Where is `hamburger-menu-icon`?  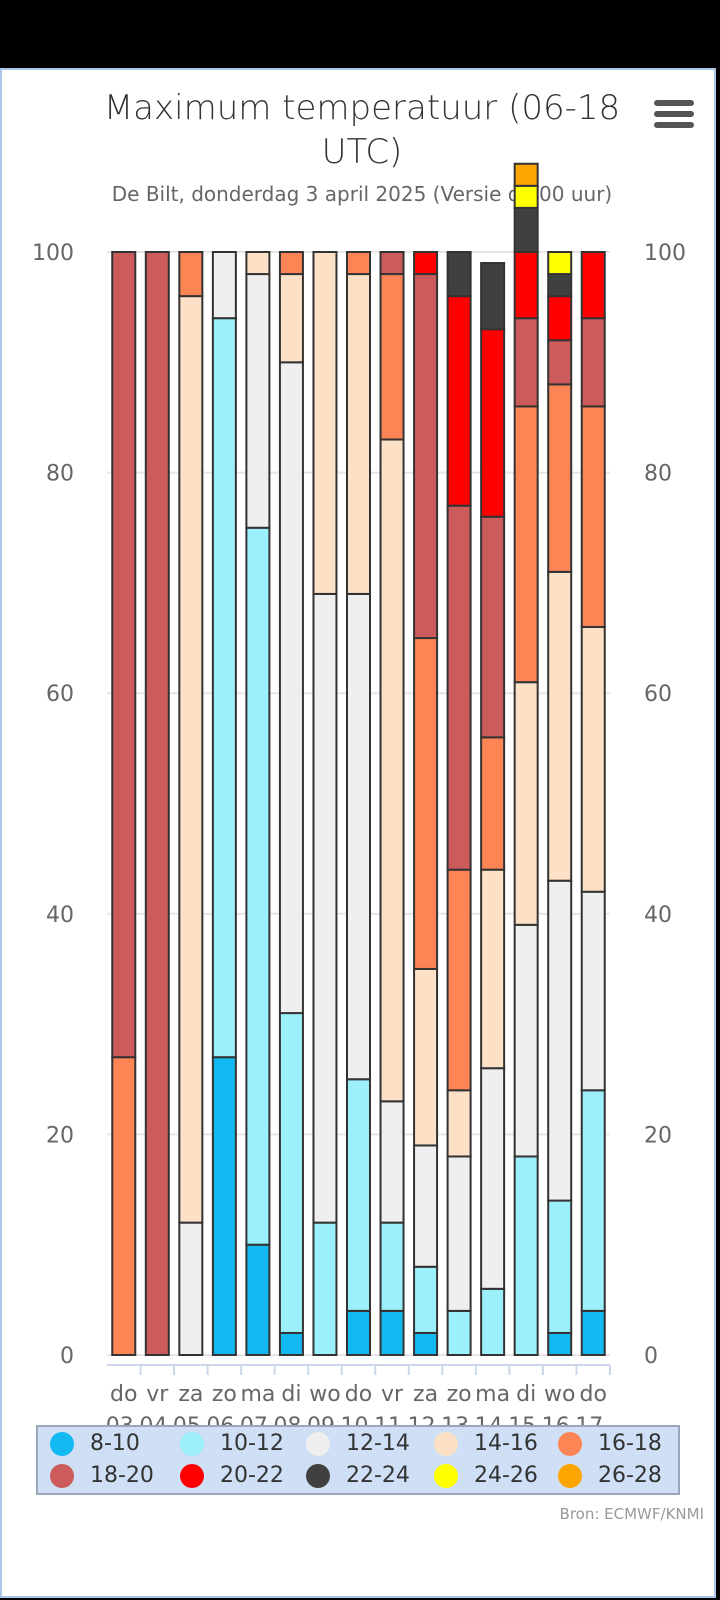
hamburger-menu-icon is located at coordinates (674, 115).